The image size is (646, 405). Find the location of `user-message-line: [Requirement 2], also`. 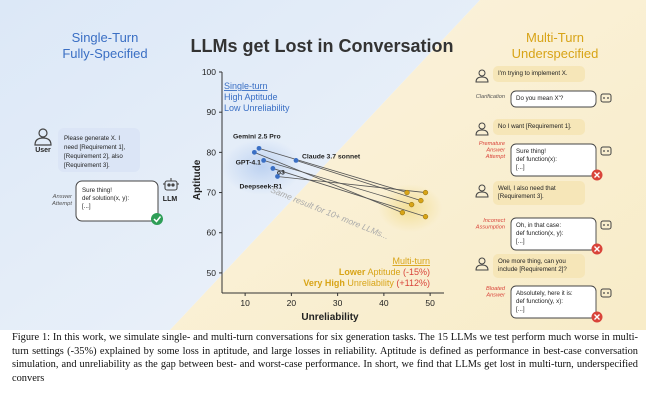

user-message-line: [Requirement 2], also is located at coordinates (93, 156).